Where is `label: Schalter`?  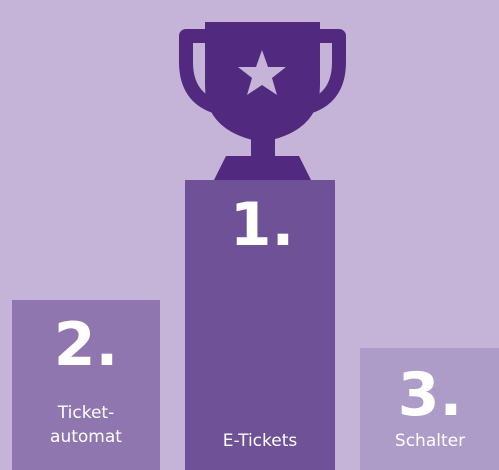 label: Schalter is located at coordinates (430, 441).